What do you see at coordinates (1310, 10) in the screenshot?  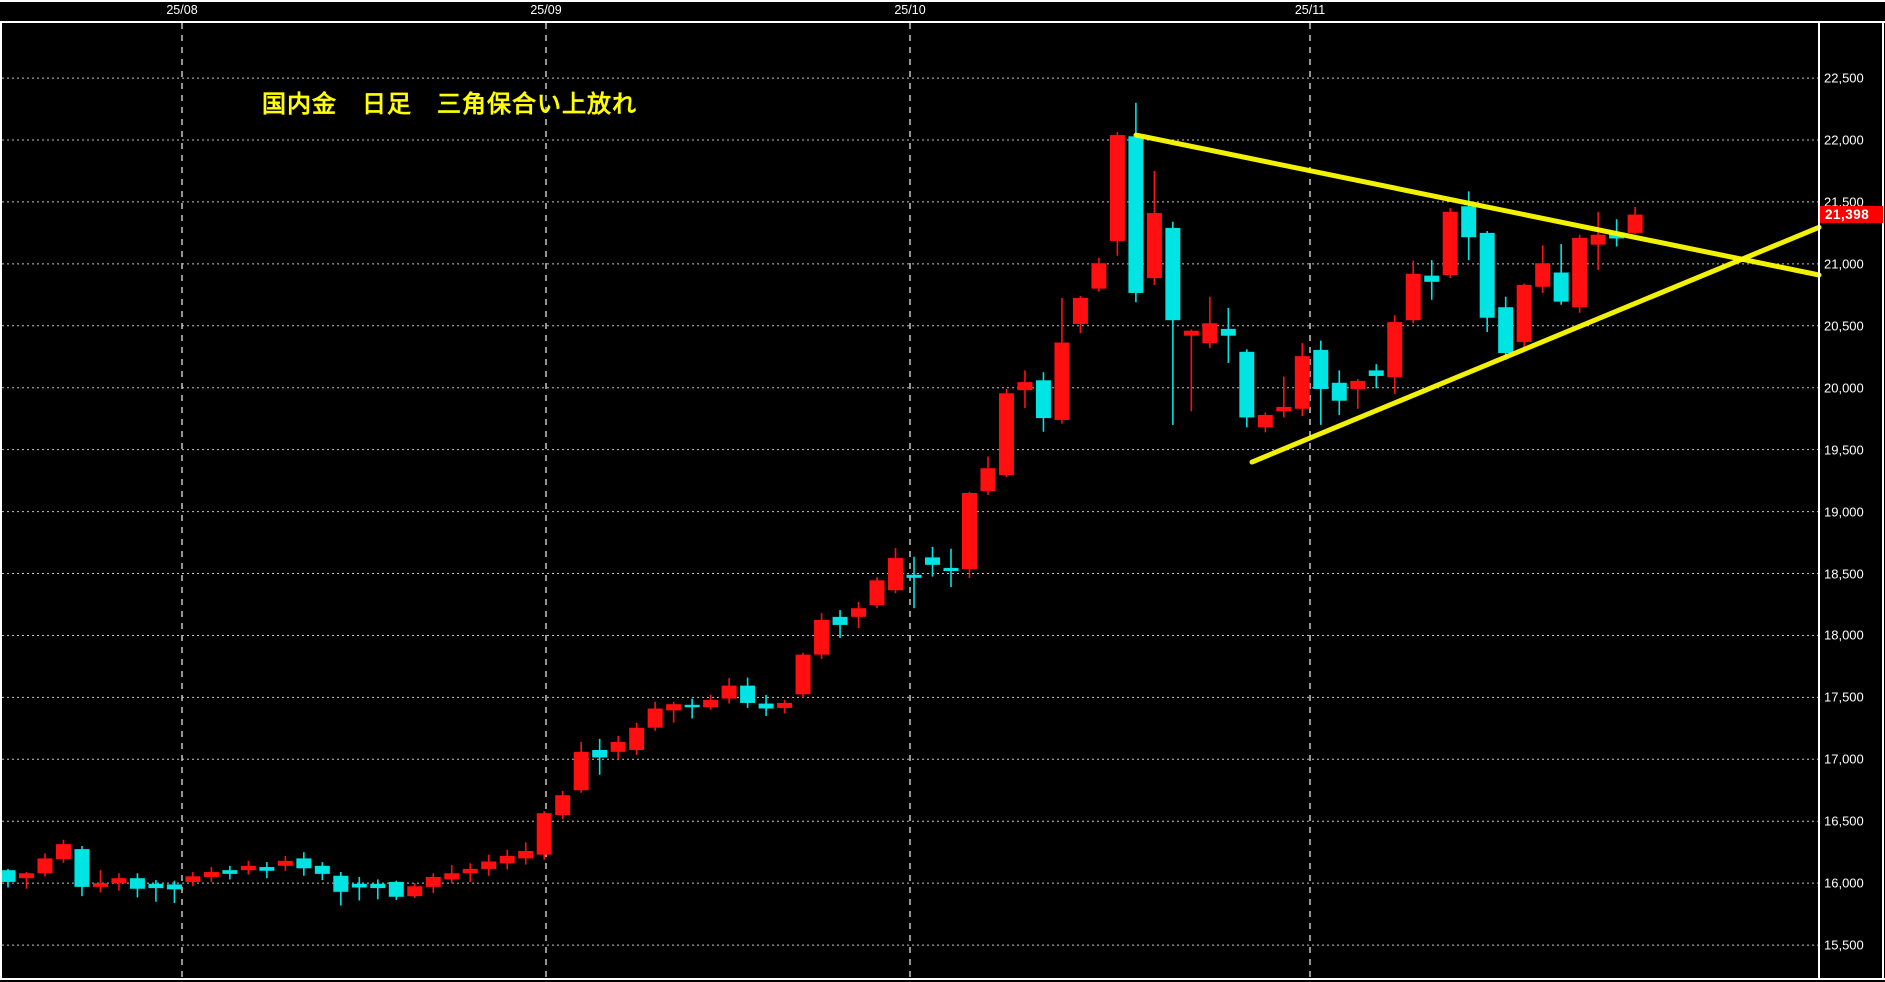 I see `month-label: 25/11` at bounding box center [1310, 10].